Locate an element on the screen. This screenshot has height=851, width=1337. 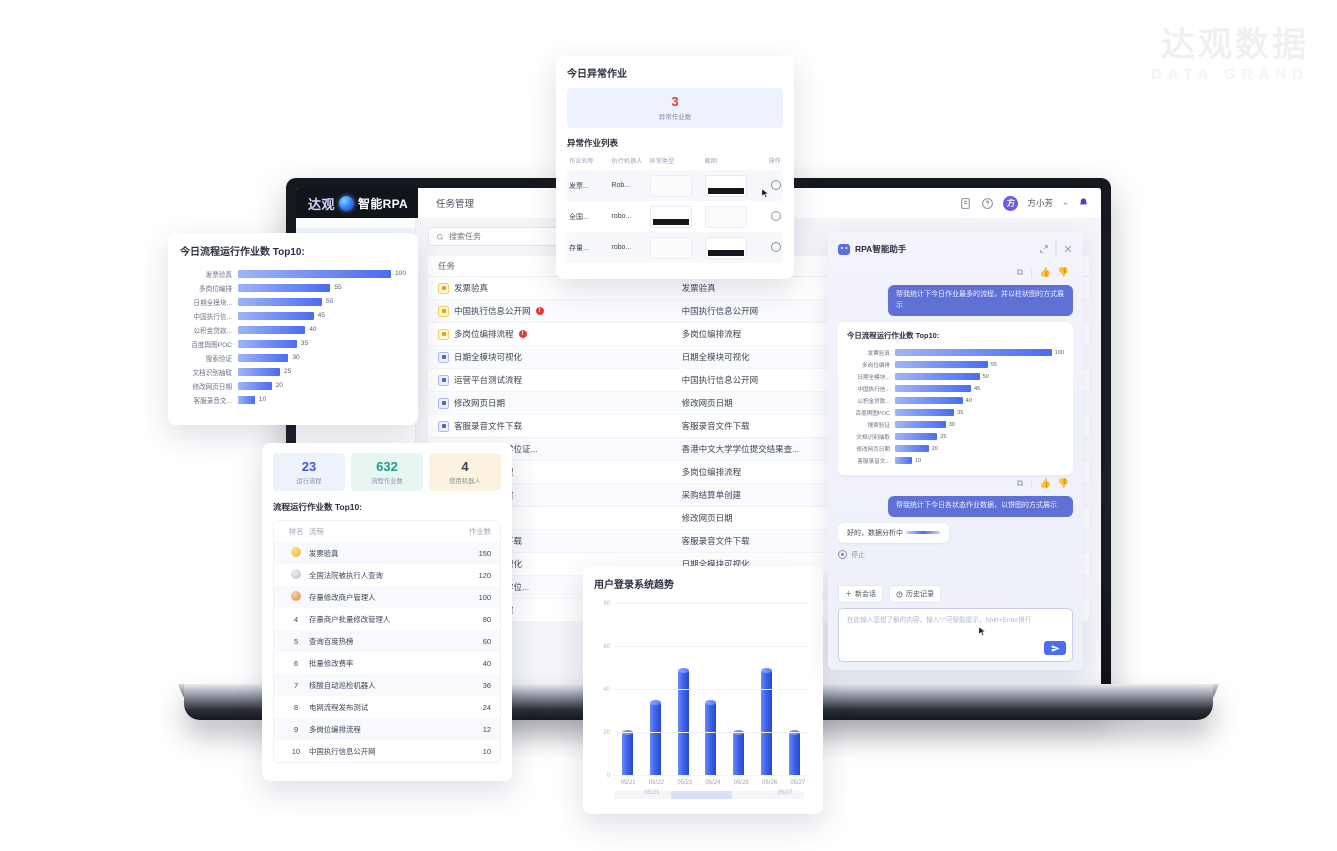
stop-generating-button: 停止 is located at coordinates (955, 555).